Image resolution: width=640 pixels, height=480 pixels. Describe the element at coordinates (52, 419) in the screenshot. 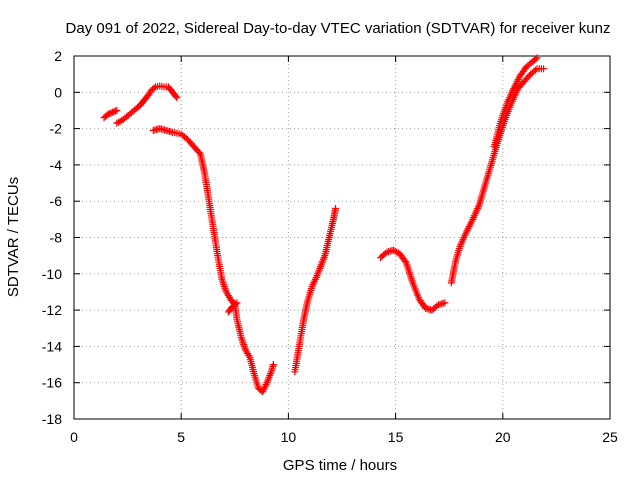

I see `y-tick-label-0: -18` at that location.